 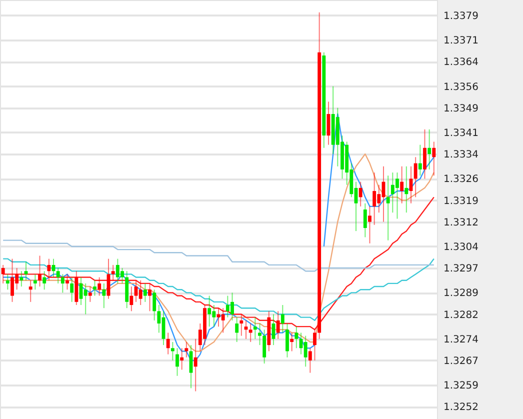 I want to click on y-tick-label: 1.3252, so click(x=461, y=408).